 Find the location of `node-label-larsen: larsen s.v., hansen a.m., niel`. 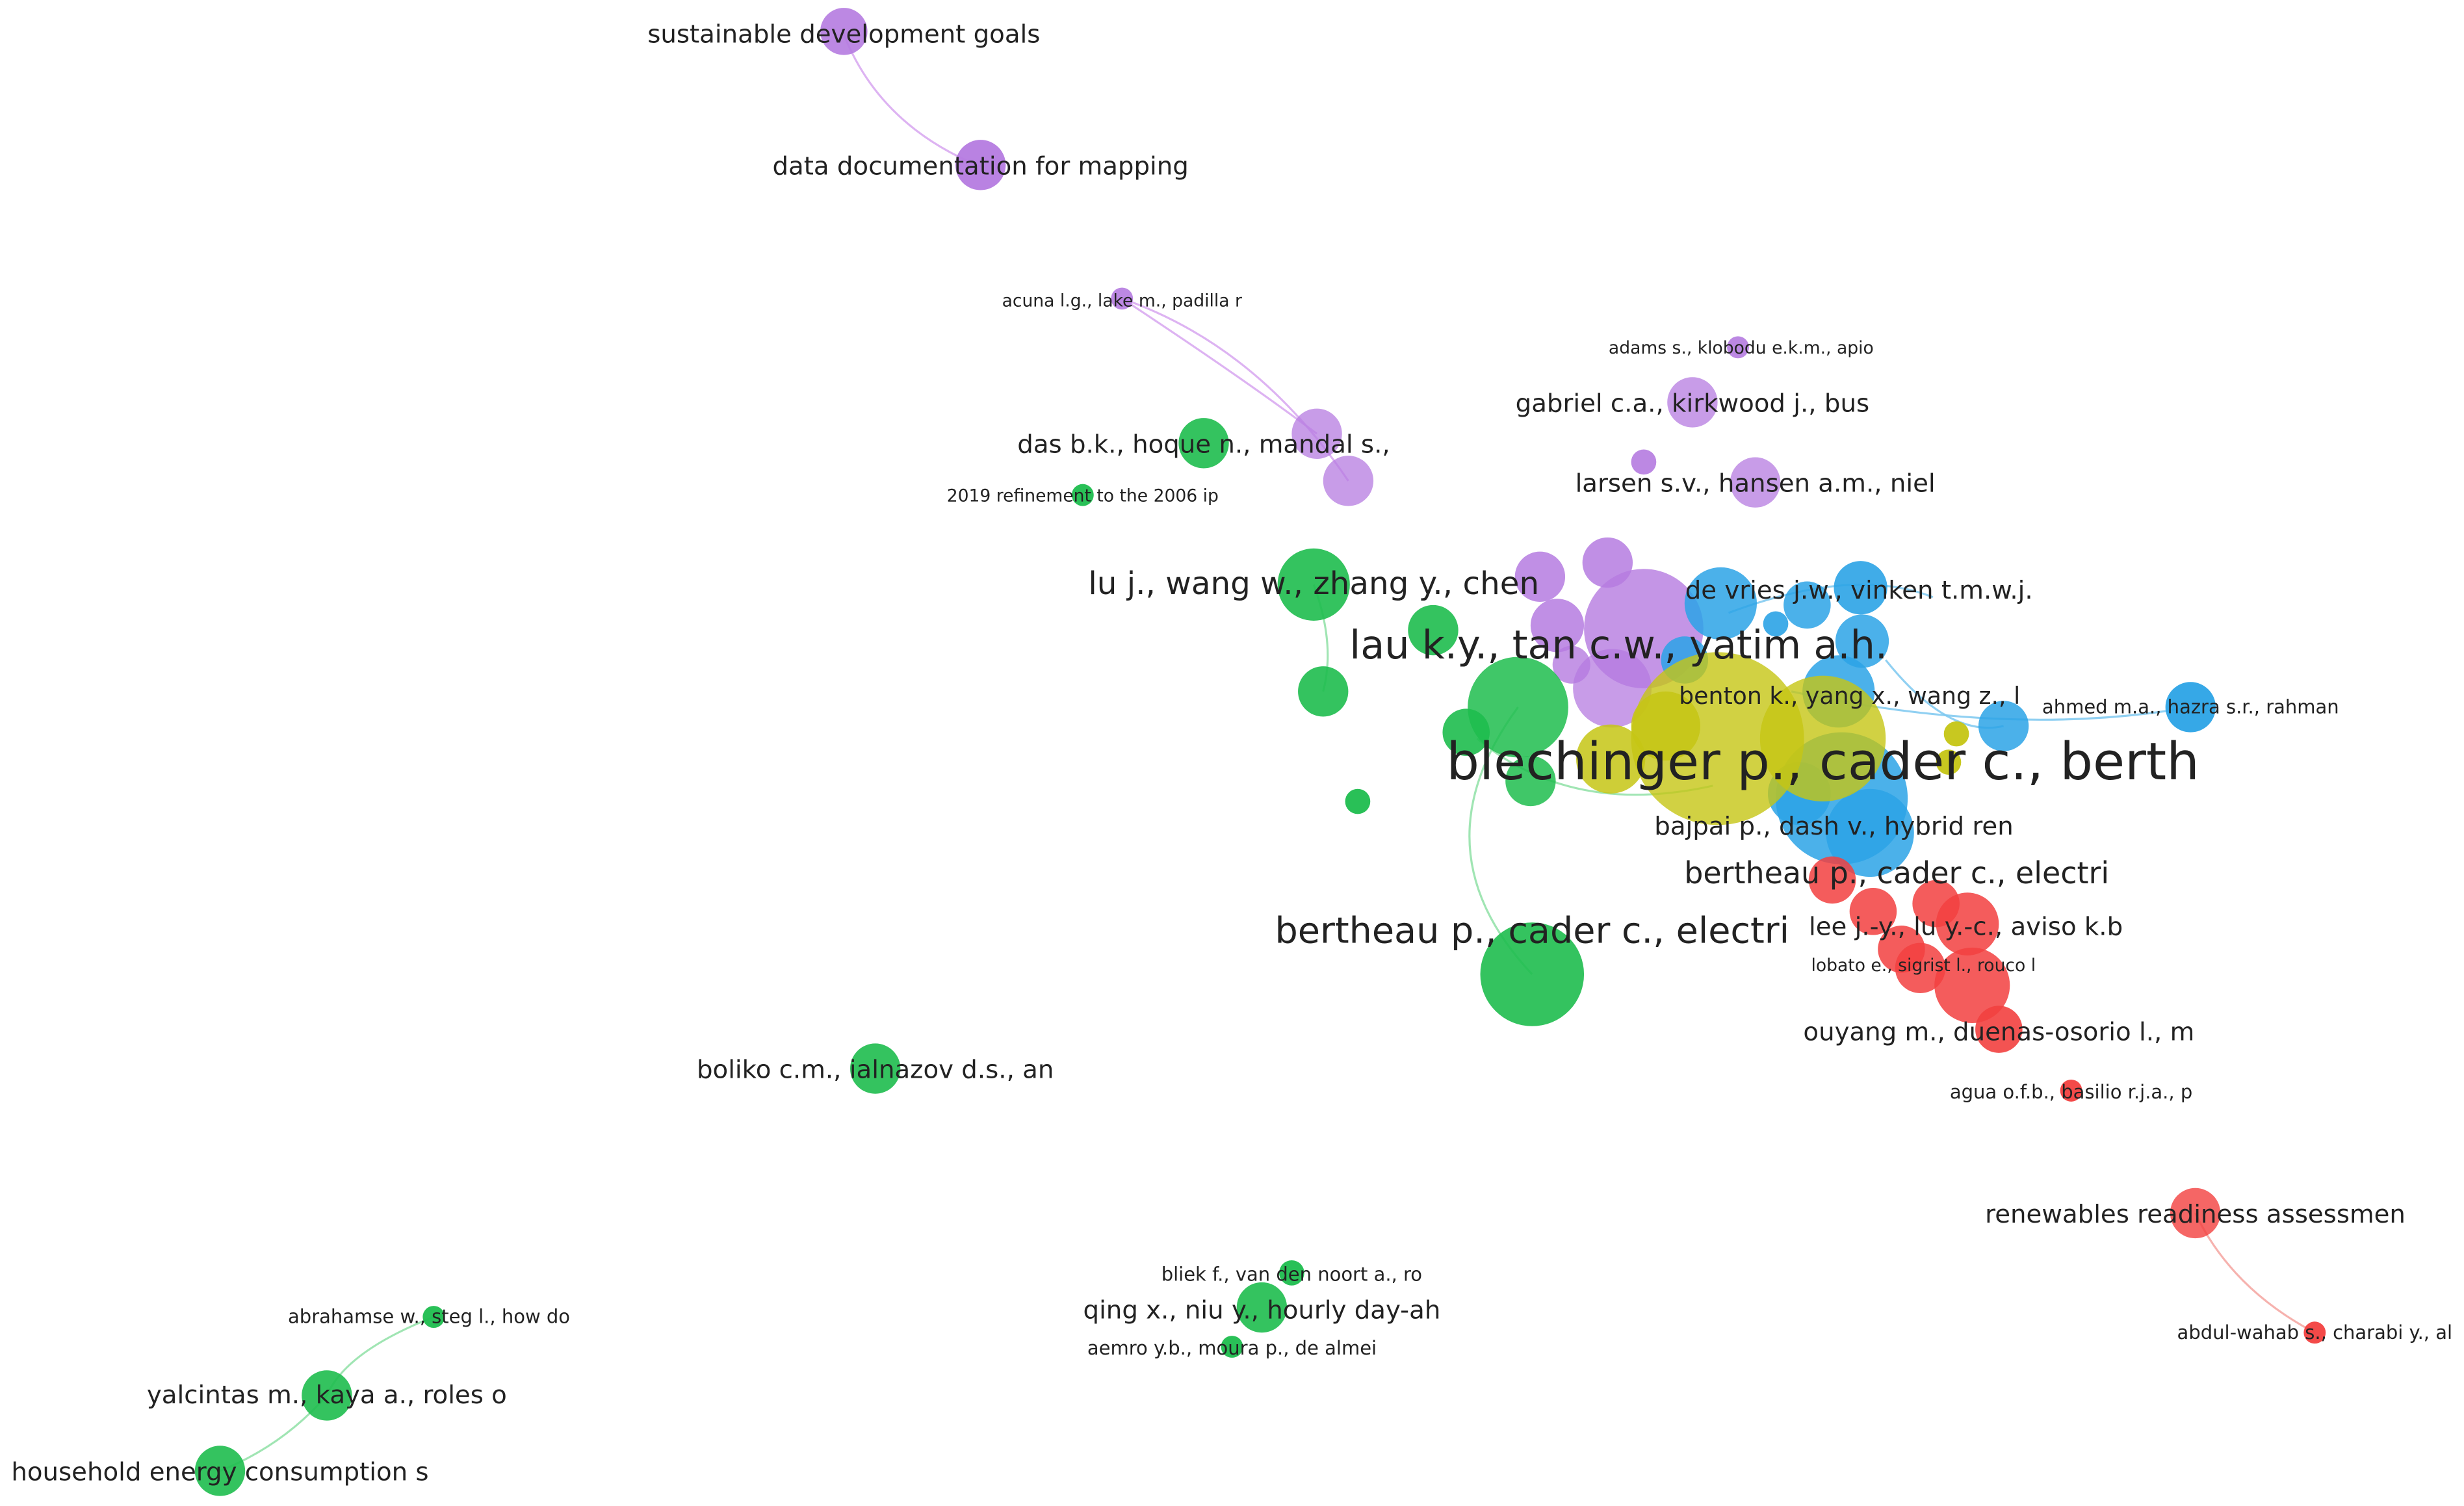

node-label-larsen: larsen s.v., hansen a.m., niel is located at coordinates (1756, 484).